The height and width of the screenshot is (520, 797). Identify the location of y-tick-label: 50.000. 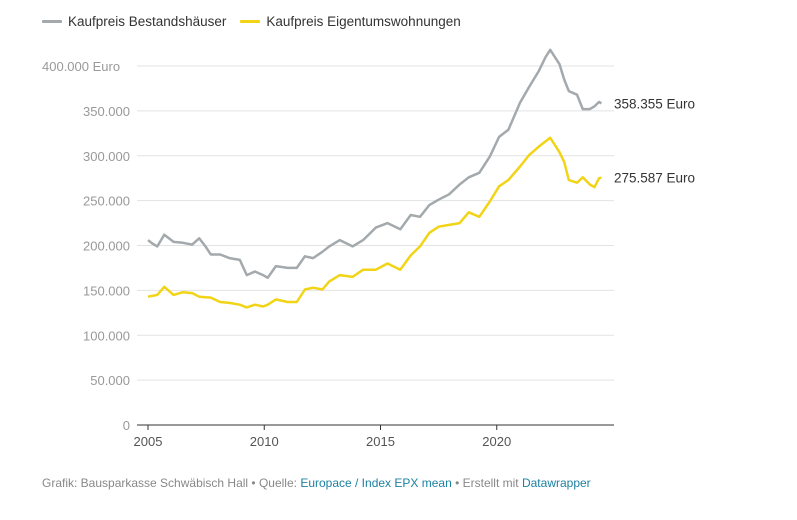
(110, 380).